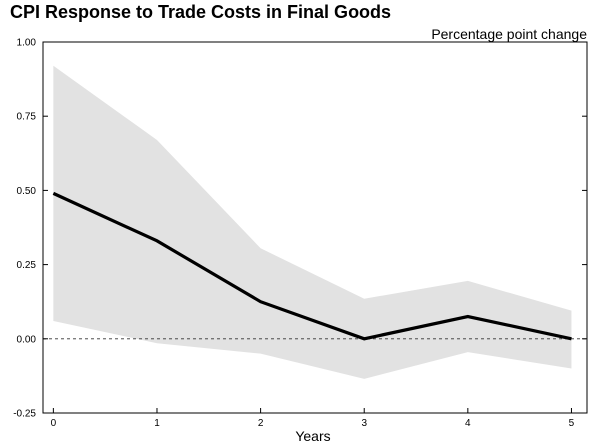 The height and width of the screenshot is (446, 598). I want to click on x-tick-label: 0, so click(54, 423).